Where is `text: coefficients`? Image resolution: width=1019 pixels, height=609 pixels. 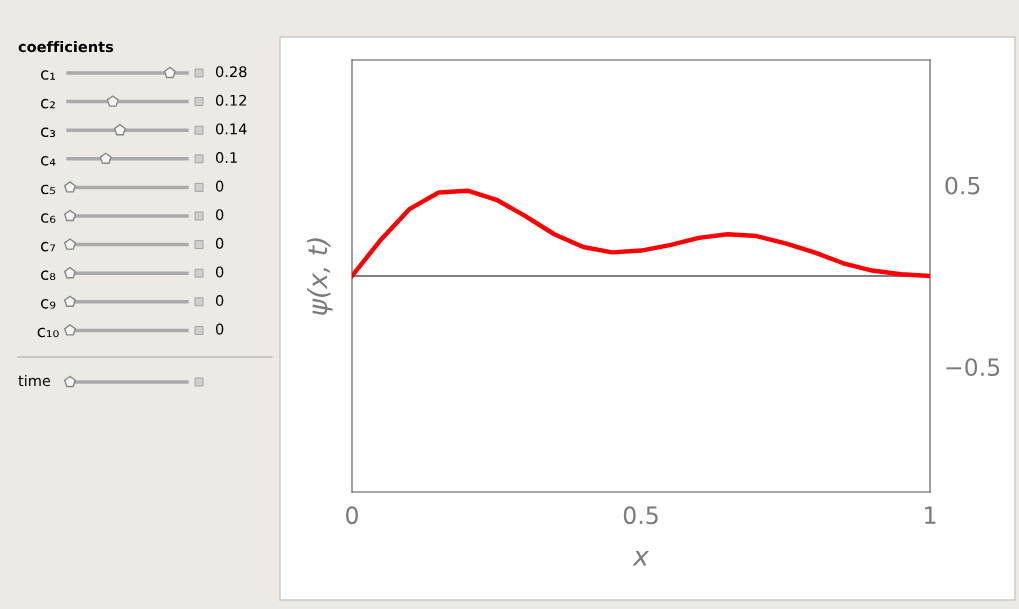
text: coefficients is located at coordinates (66, 46).